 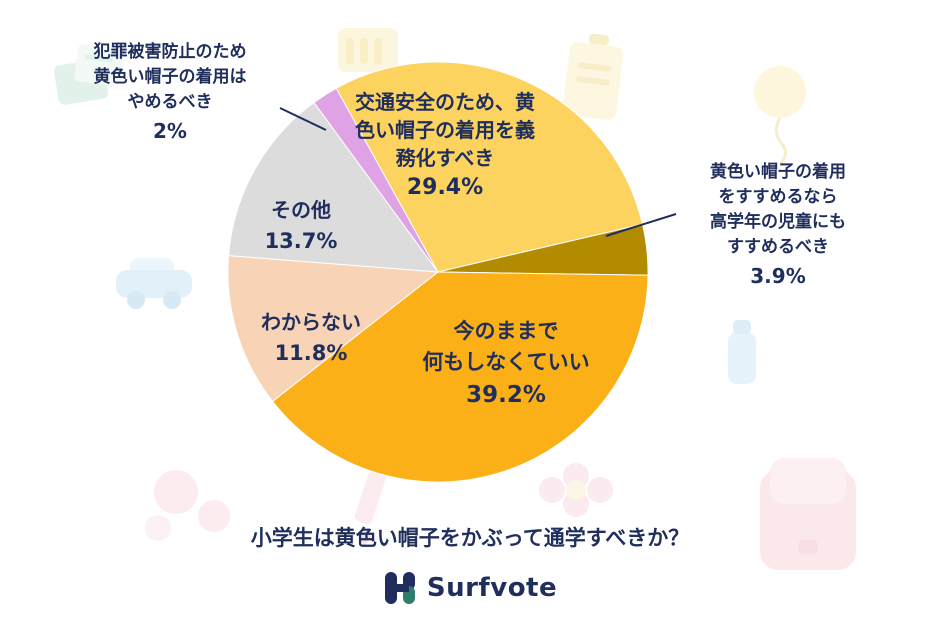 What do you see at coordinates (399, 588) in the screenshot?
I see `surfvote-logo-icon` at bounding box center [399, 588].